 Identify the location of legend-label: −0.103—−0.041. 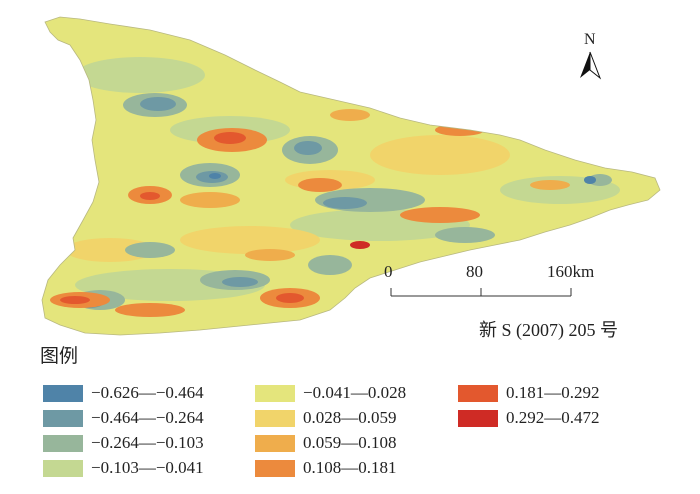
(147, 467).